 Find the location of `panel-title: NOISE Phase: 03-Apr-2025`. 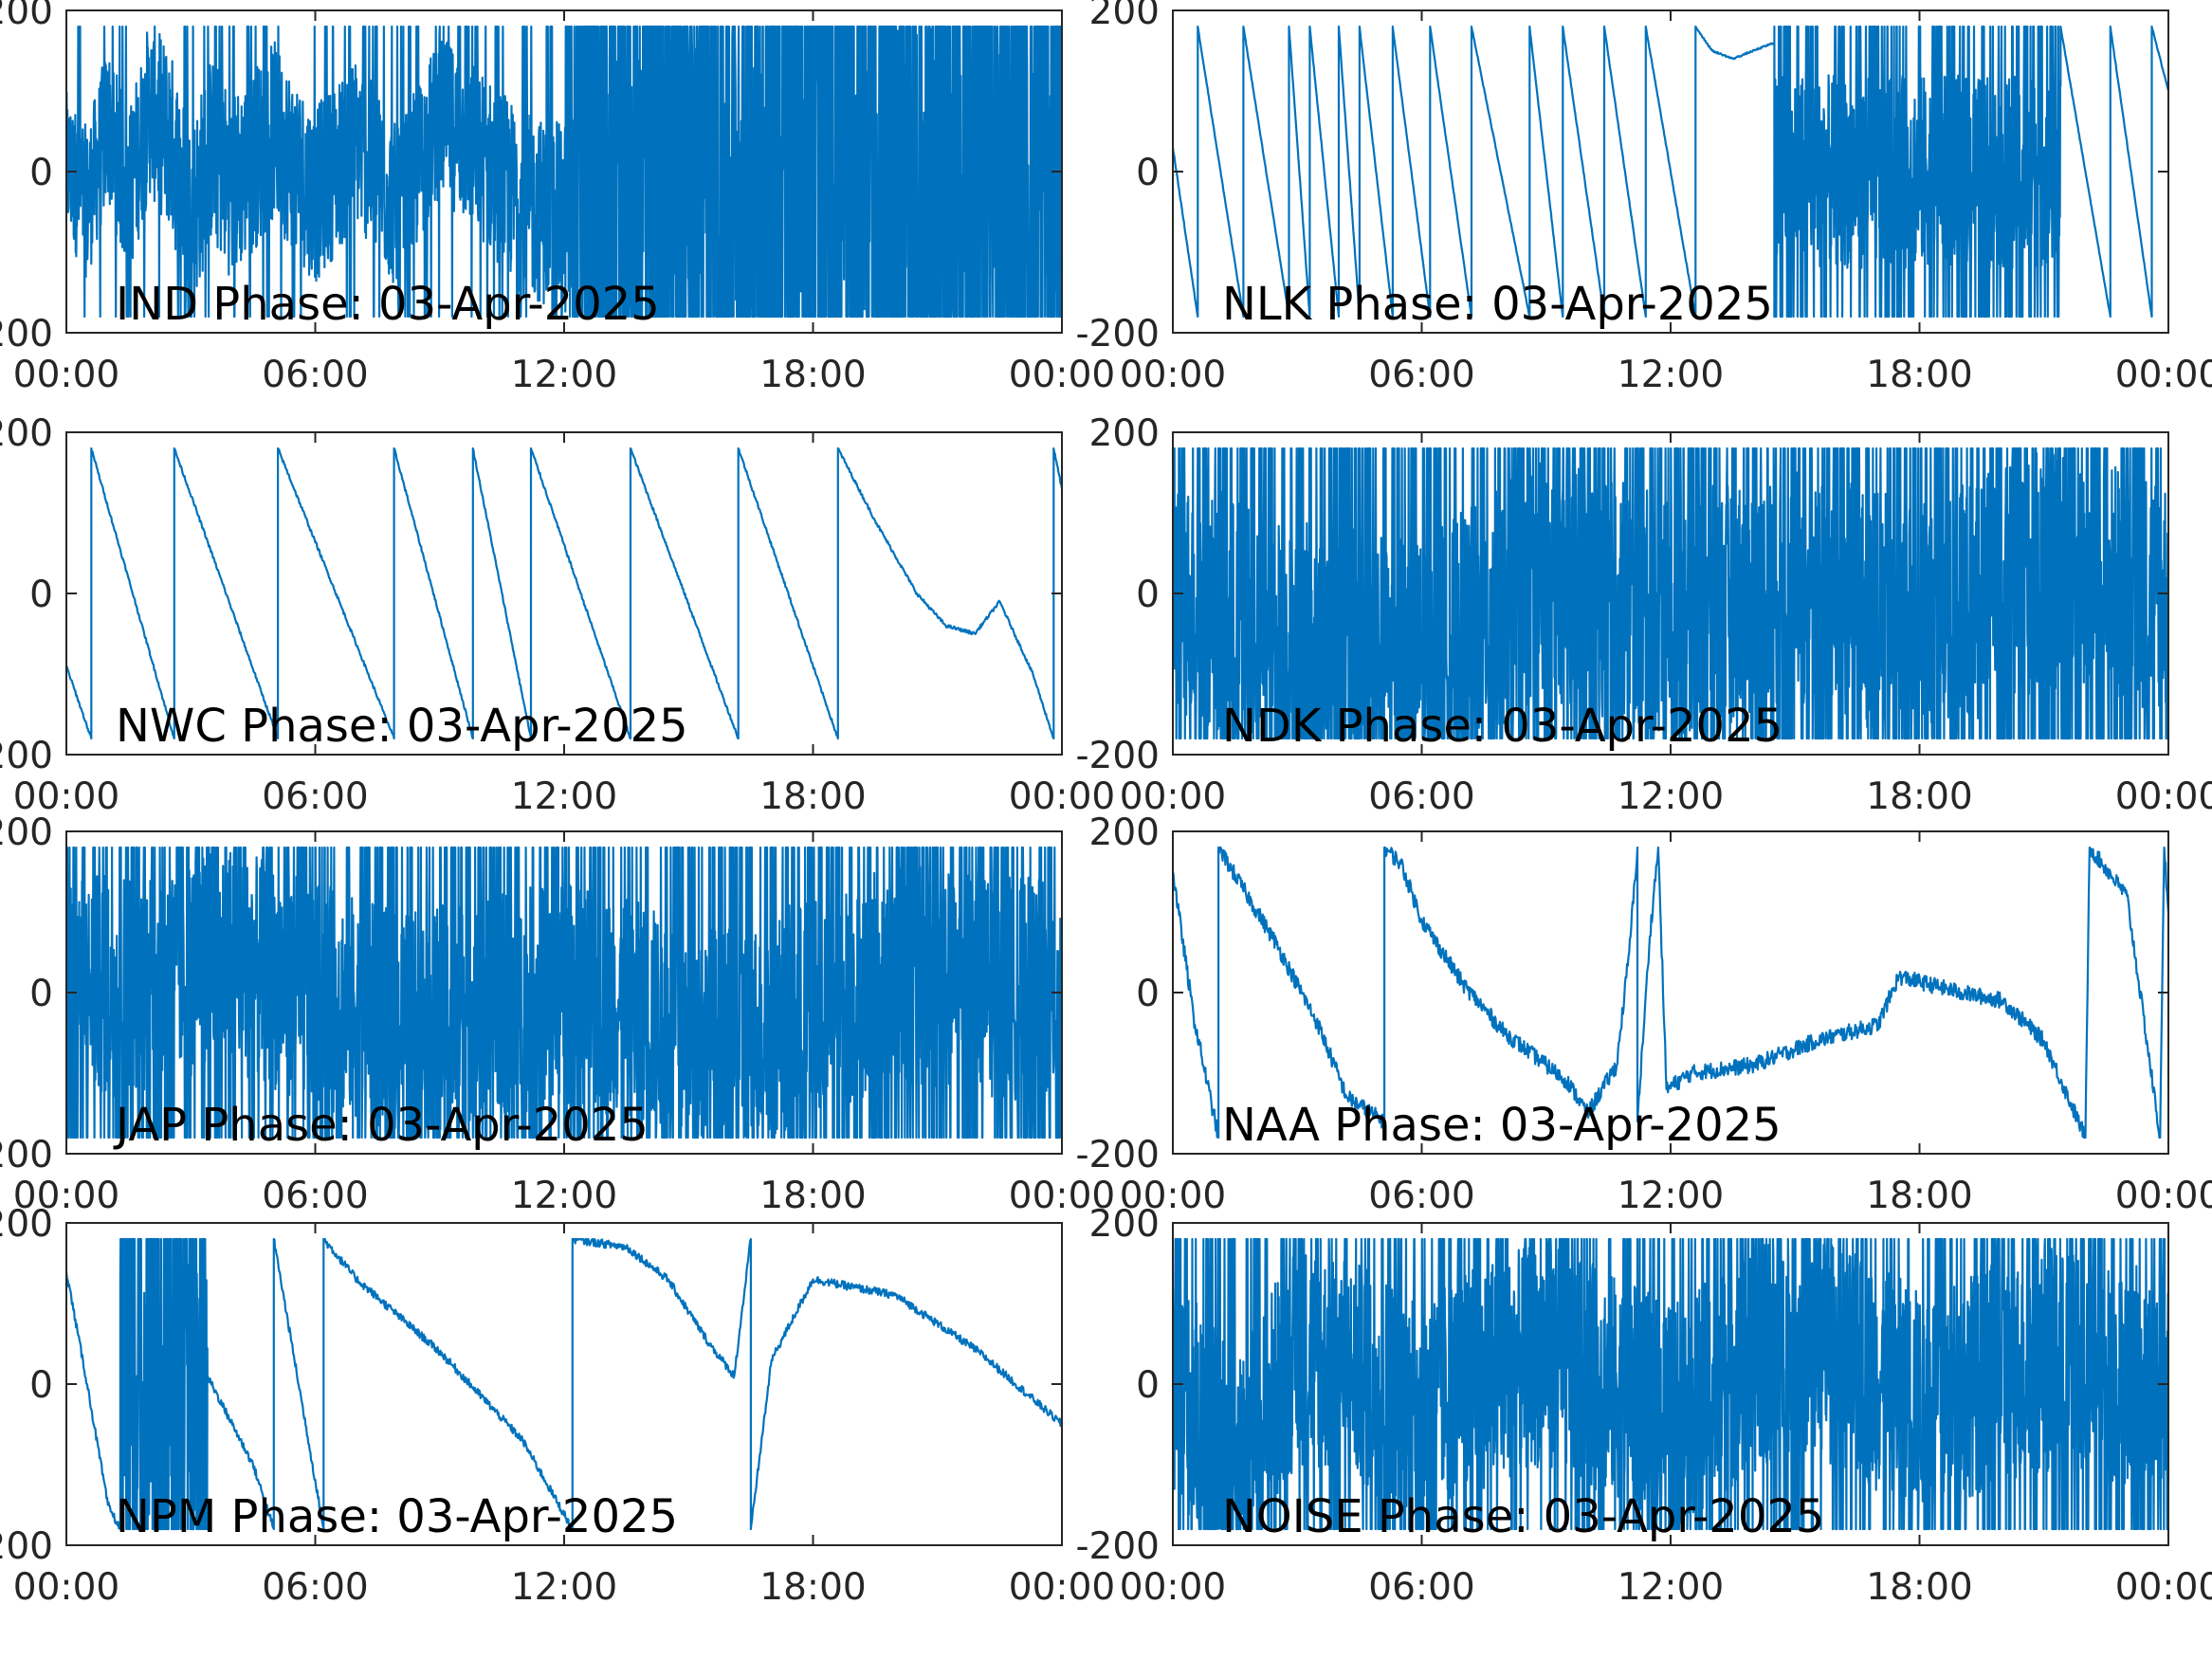

panel-title: NOISE Phase: 03-Apr-2025 is located at coordinates (1523, 1516).